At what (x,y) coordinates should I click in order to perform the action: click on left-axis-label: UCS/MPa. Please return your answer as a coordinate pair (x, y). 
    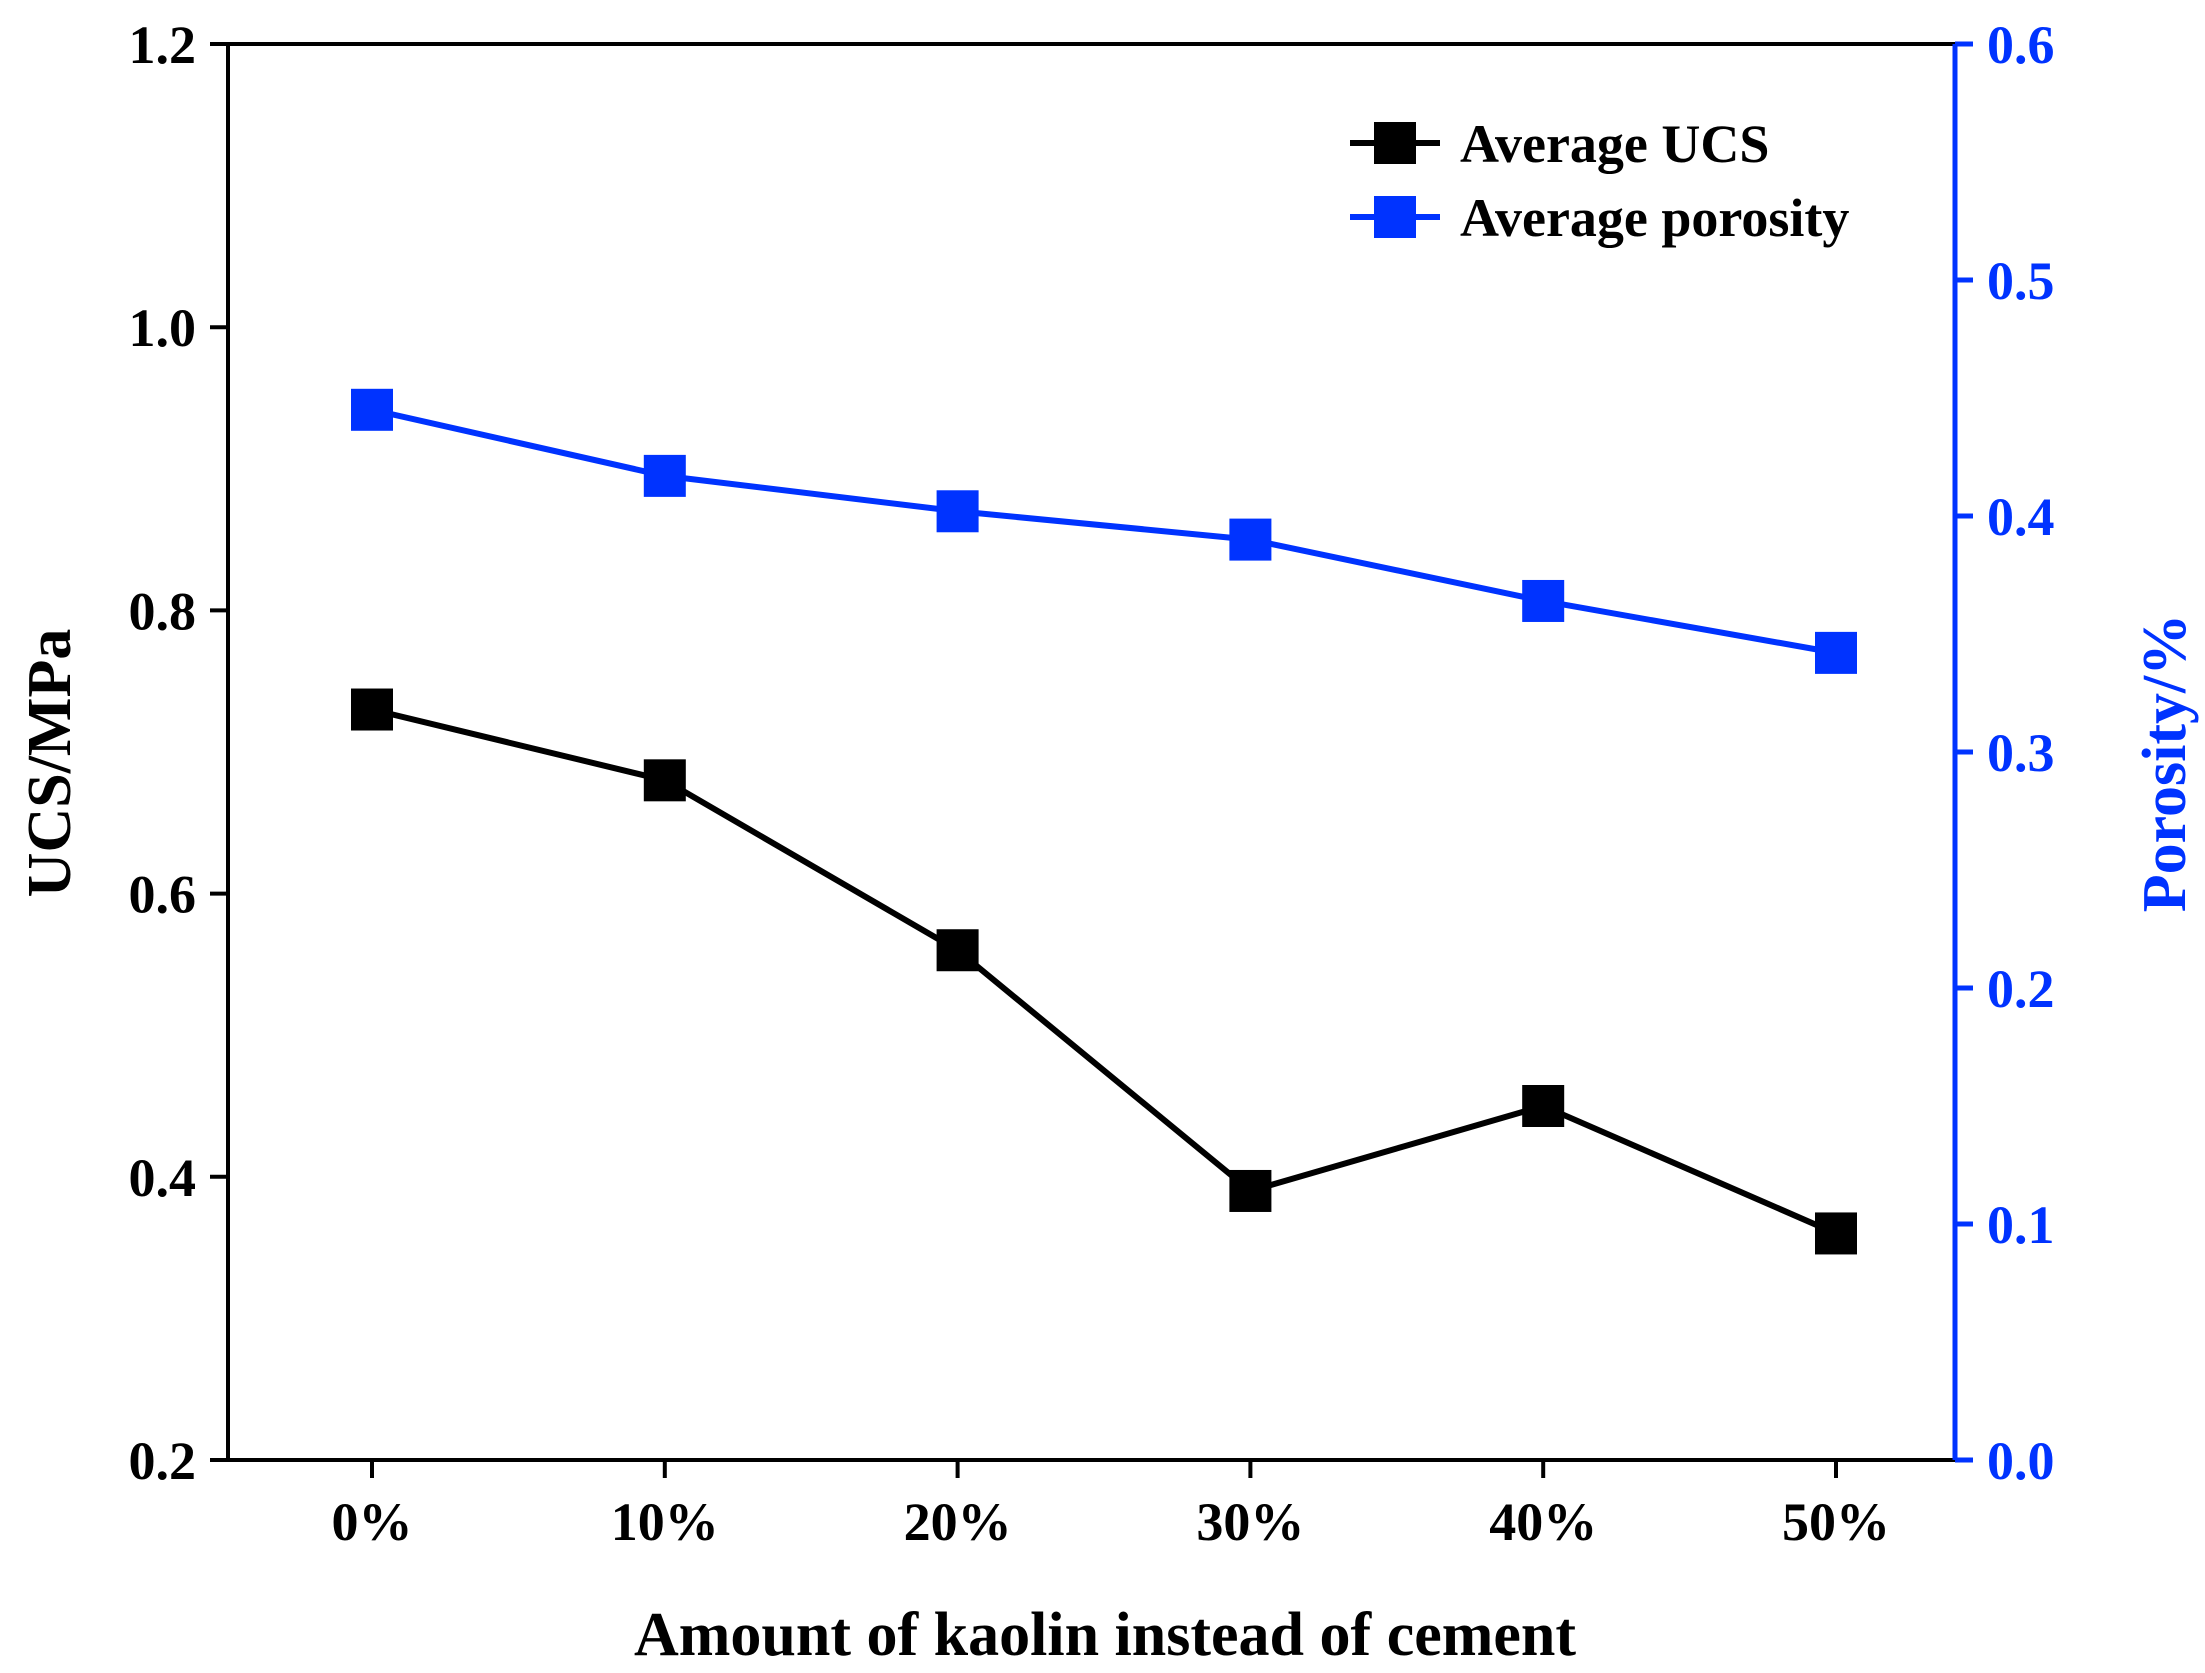
    Looking at the image, I should click on (50, 763).